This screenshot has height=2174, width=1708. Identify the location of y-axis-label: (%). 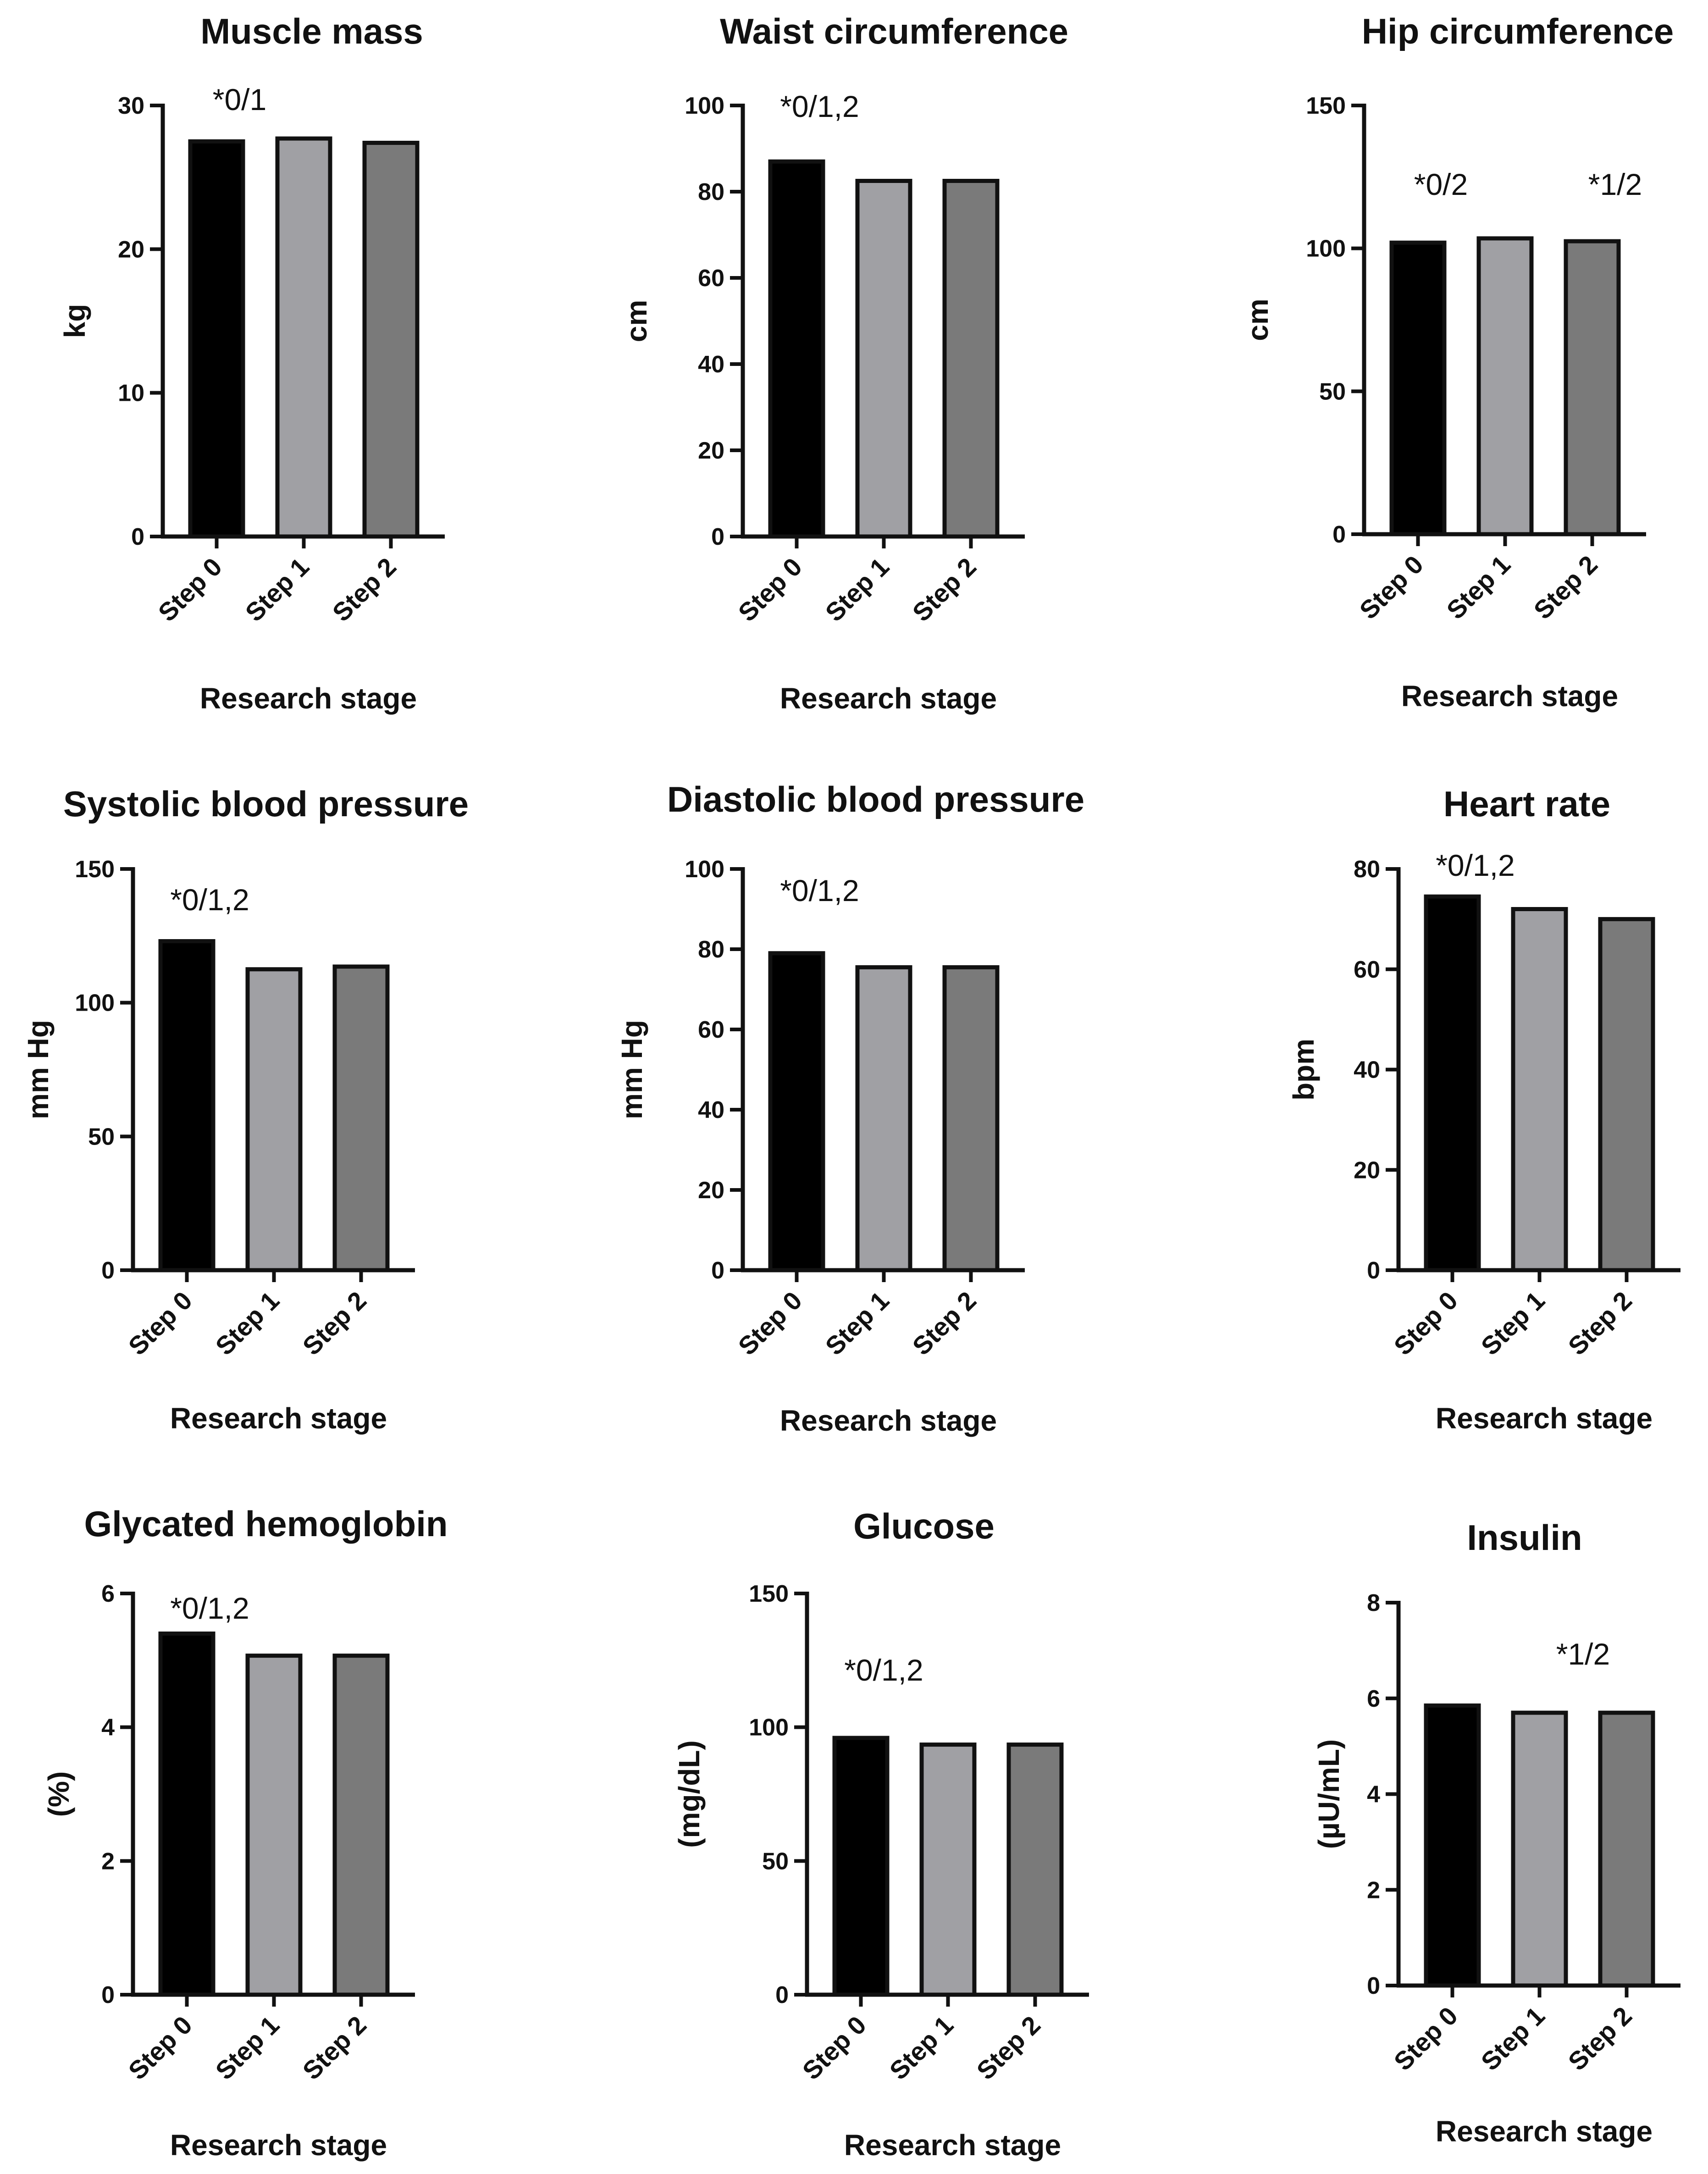
(58, 1794).